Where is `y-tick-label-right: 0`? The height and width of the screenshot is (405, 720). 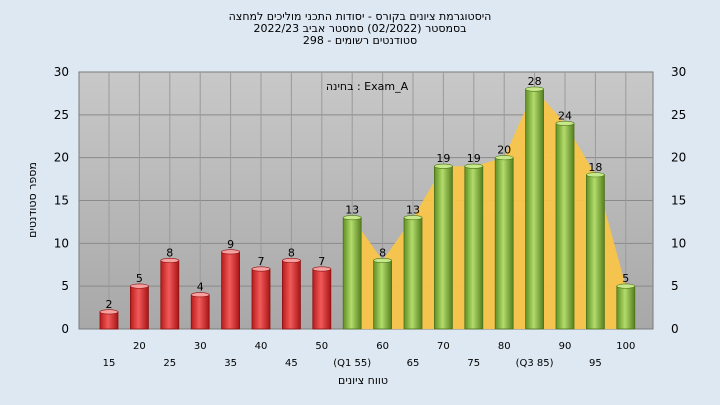
y-tick-label-right: 0 is located at coordinates (675, 329).